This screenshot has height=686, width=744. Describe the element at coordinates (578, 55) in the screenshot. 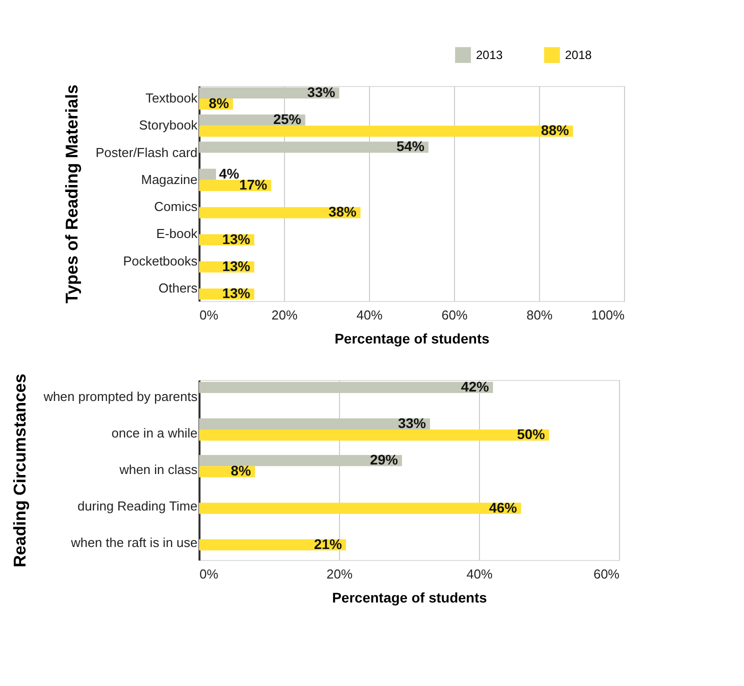

I see `legend-label: 2018` at that location.